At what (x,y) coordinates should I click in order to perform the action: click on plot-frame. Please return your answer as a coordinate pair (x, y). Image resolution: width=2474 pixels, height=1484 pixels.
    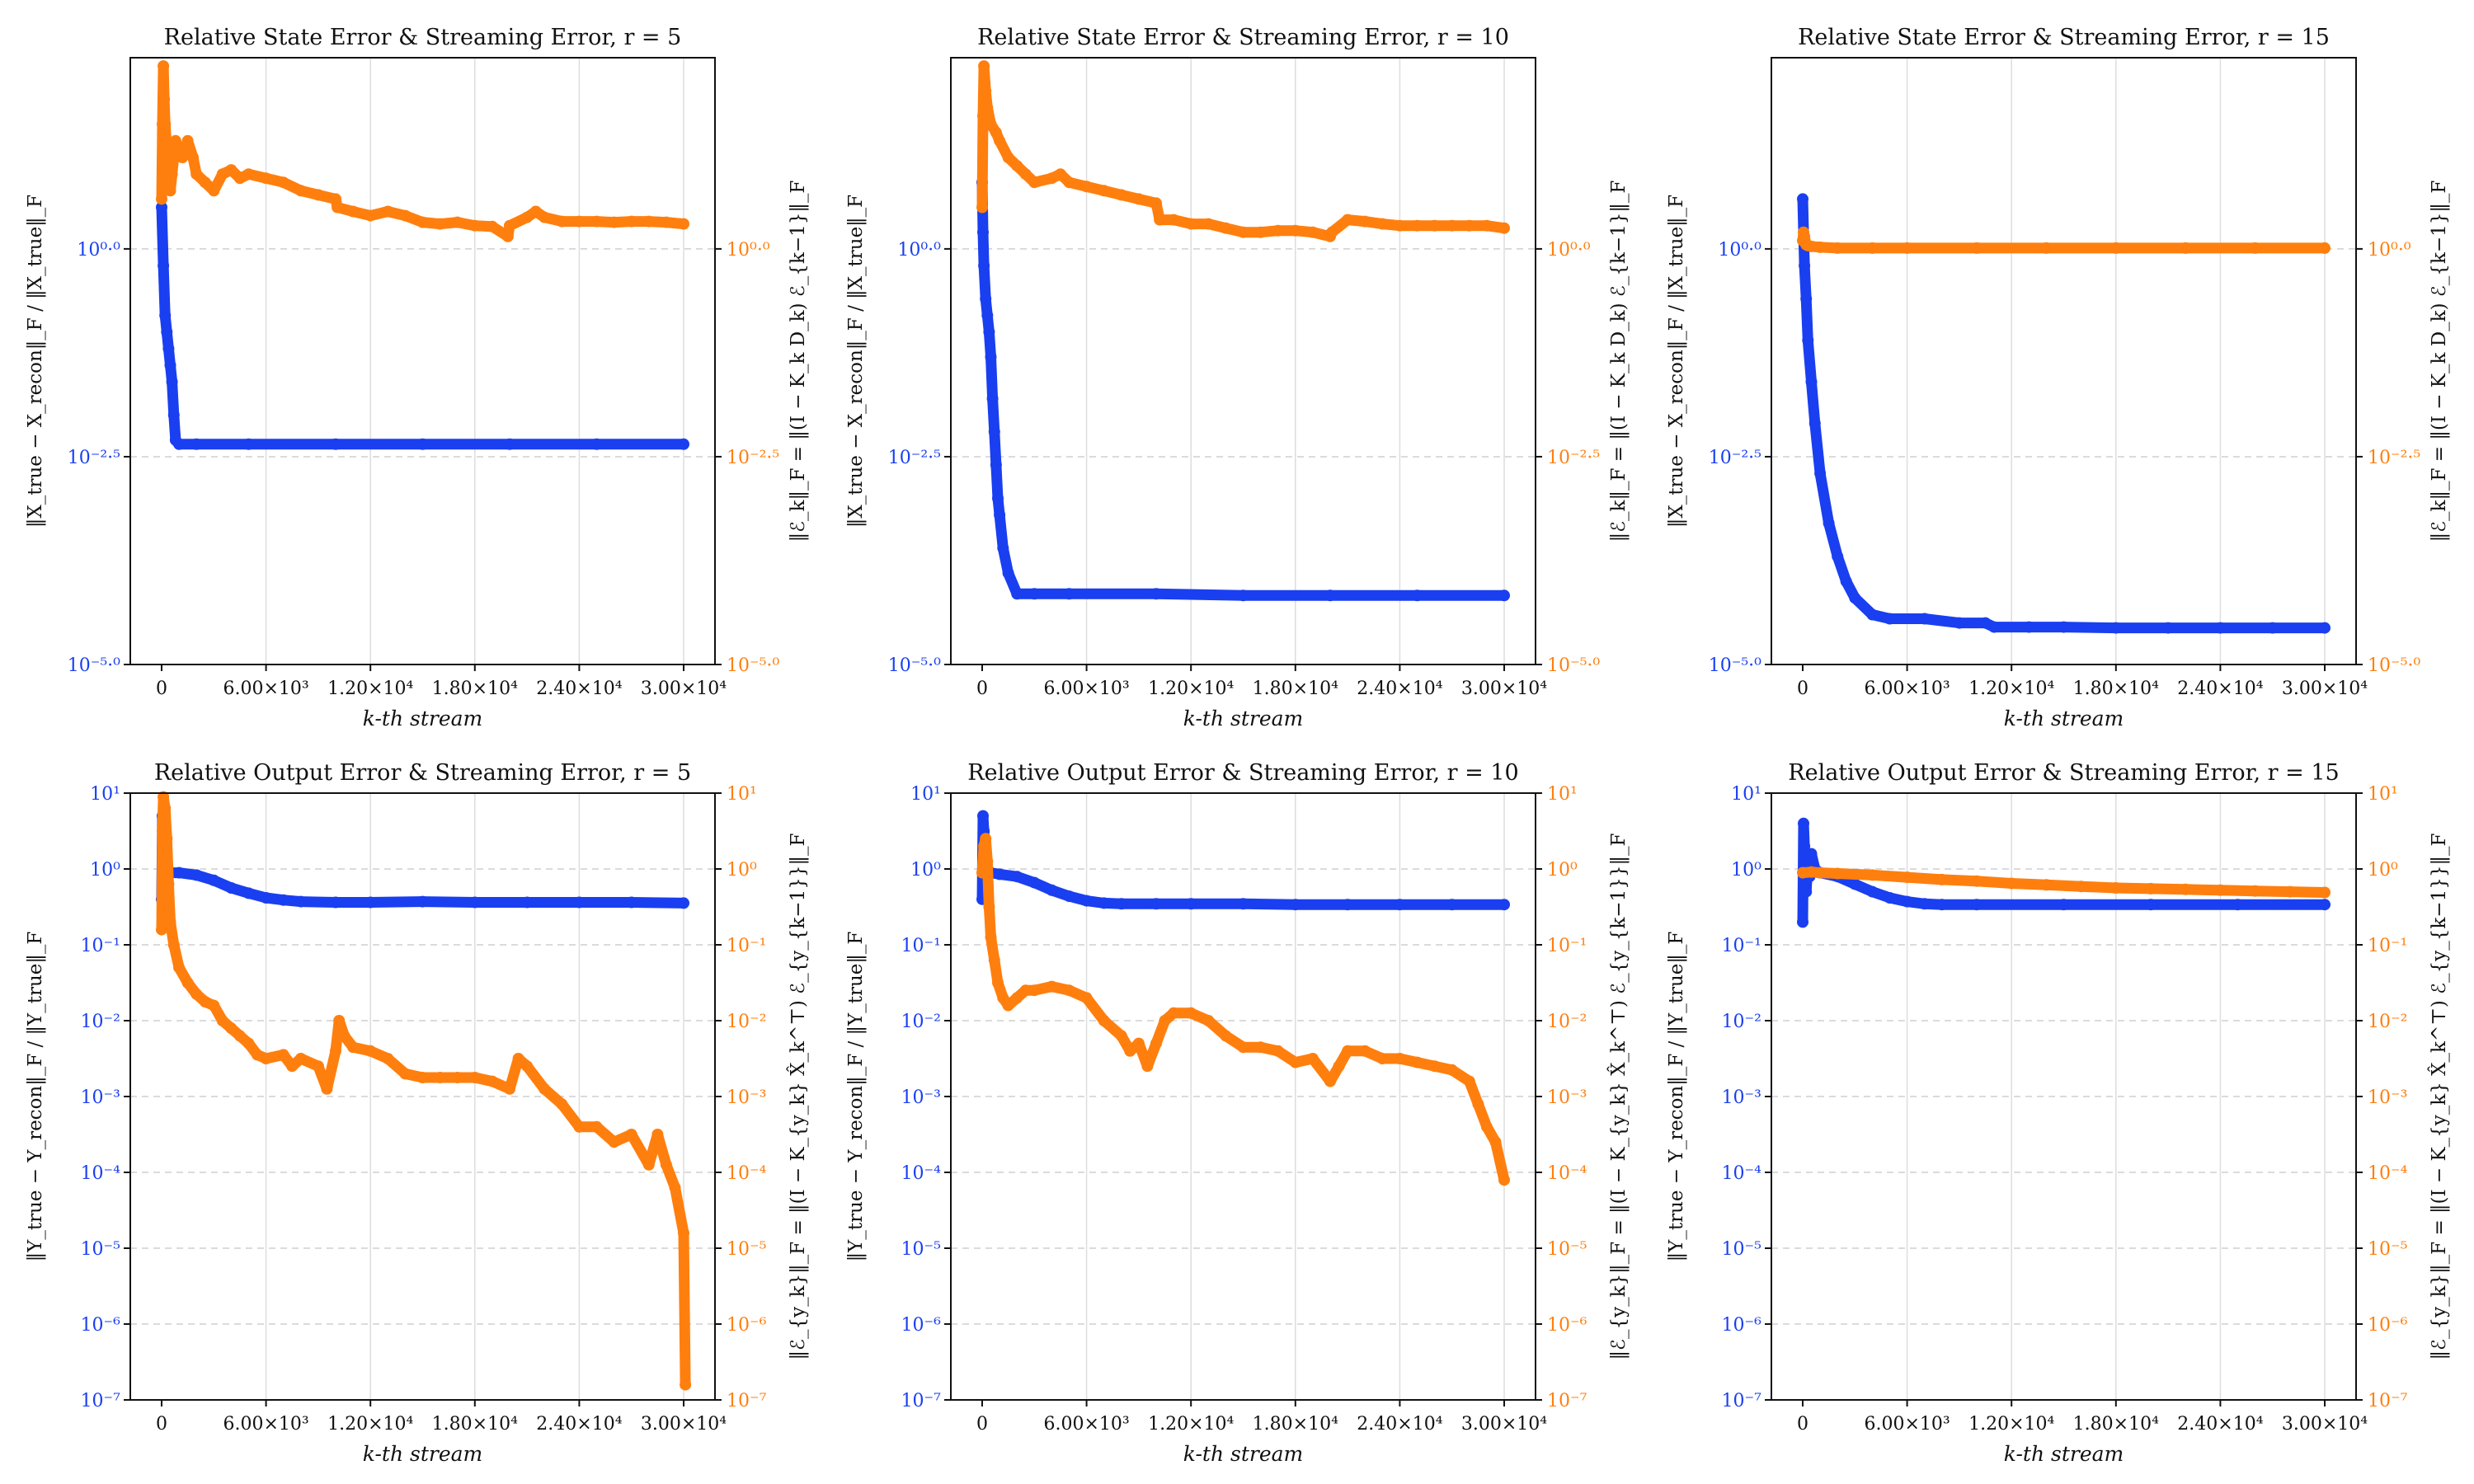
    Looking at the image, I should click on (1243, 361).